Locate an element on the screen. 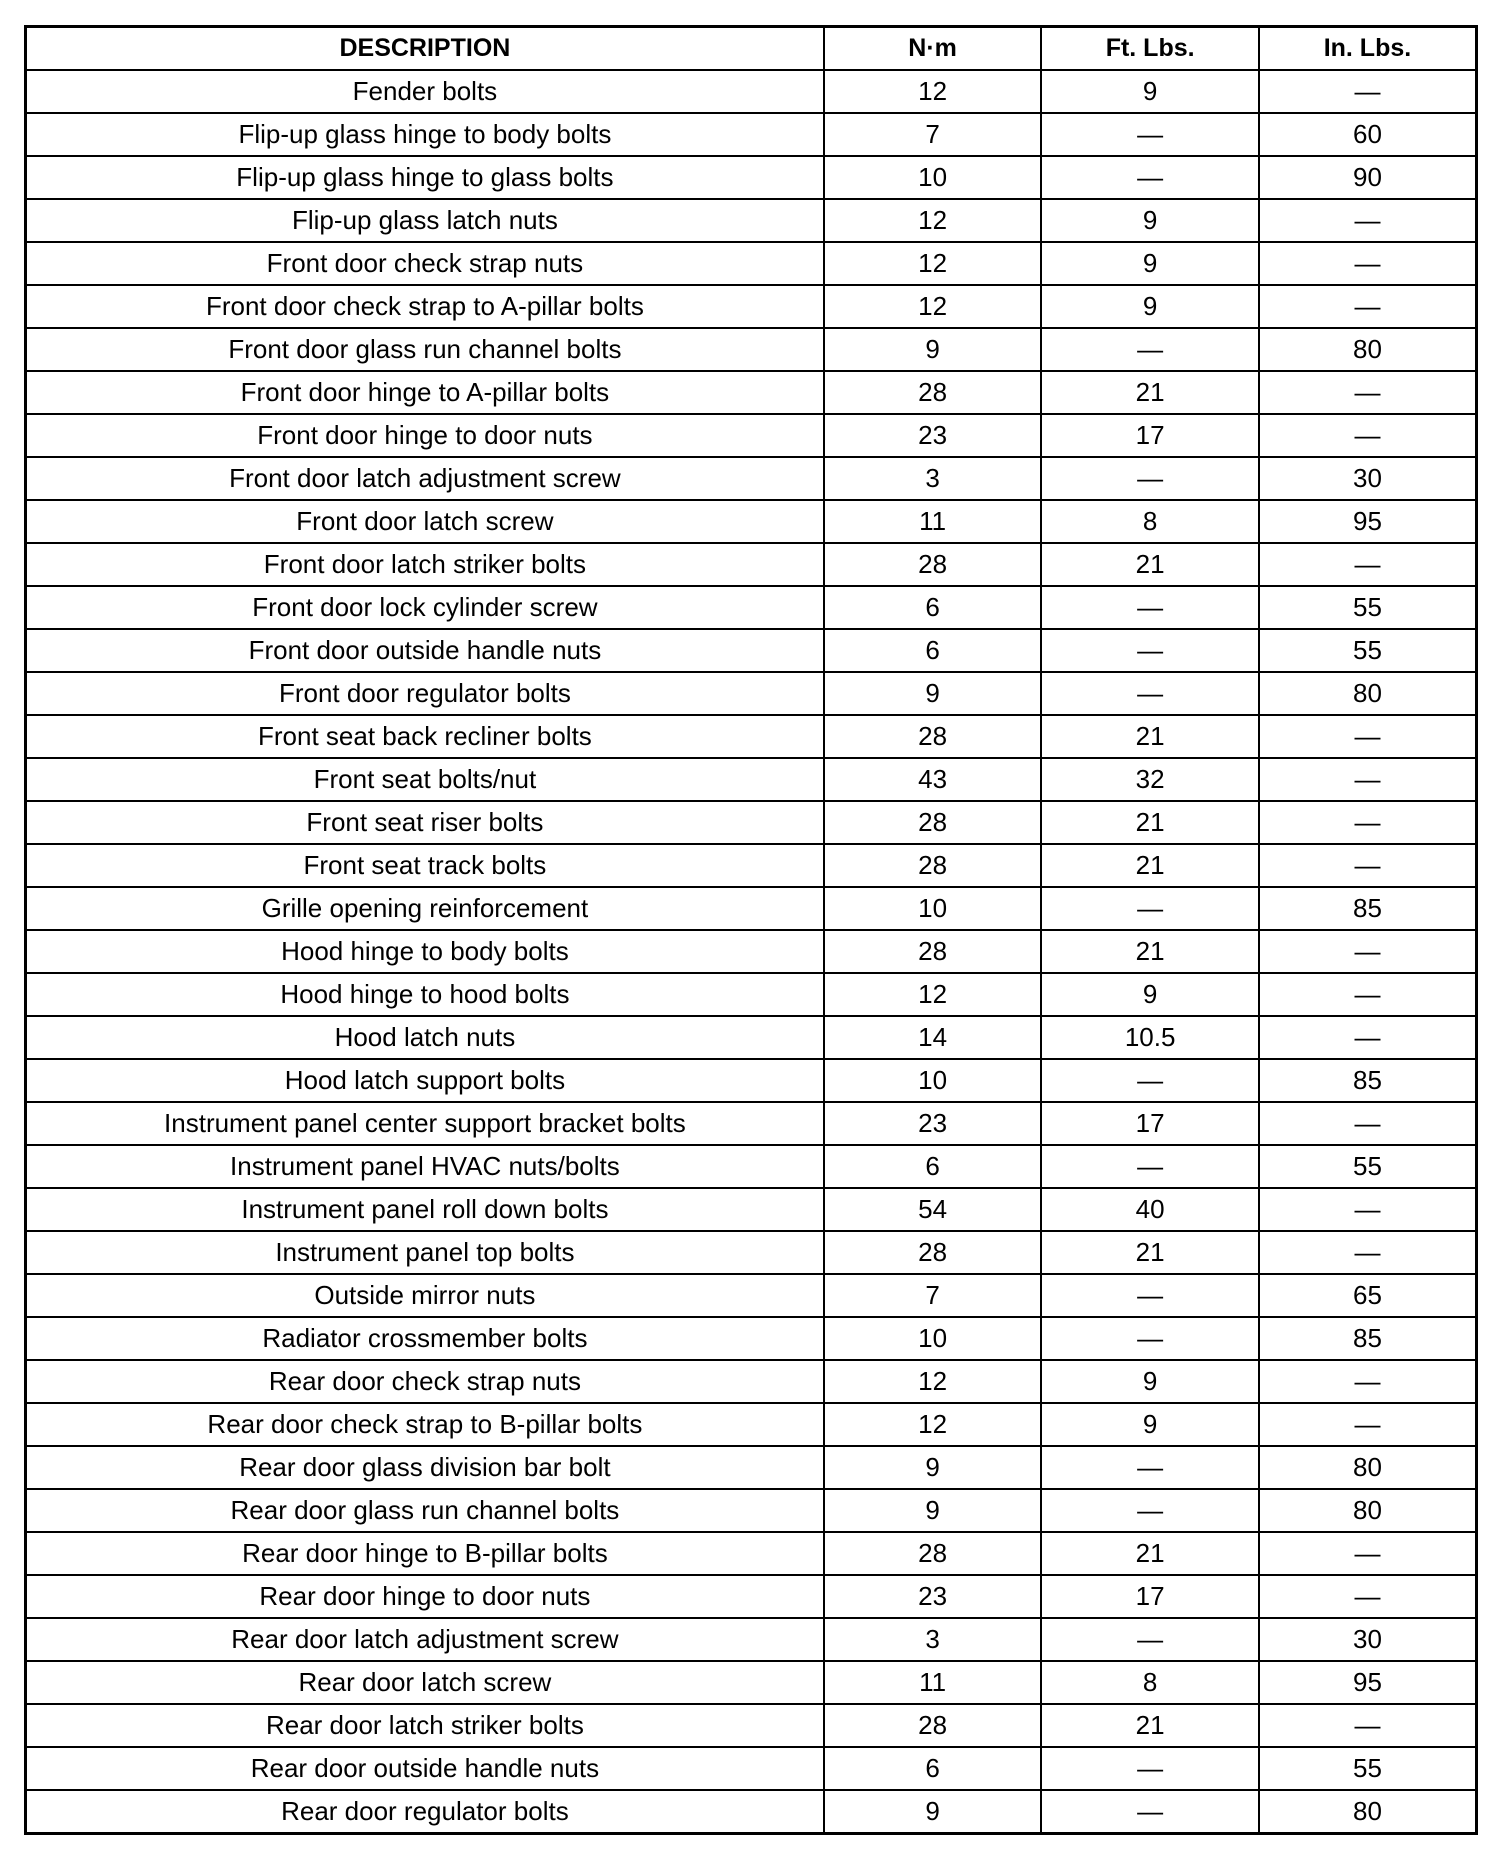 Image resolution: width=1504 pixels, height=1850 pixels. cell-description: Flip-up glass hinge to glass bolts is located at coordinates (424, 177).